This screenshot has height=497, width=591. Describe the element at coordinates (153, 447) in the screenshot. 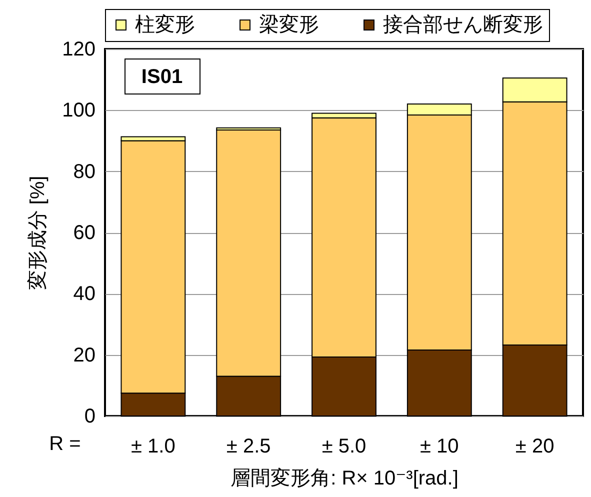

I see `x-tick-label: ± 1.0` at that location.